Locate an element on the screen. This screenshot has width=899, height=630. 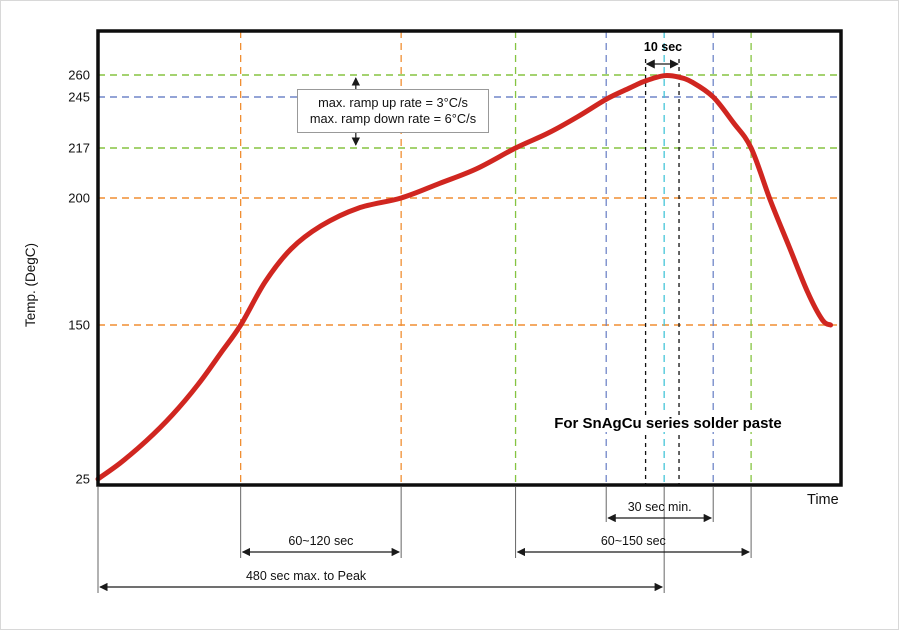
measurement-label-1: 60~120 sec is located at coordinates (320, 541).